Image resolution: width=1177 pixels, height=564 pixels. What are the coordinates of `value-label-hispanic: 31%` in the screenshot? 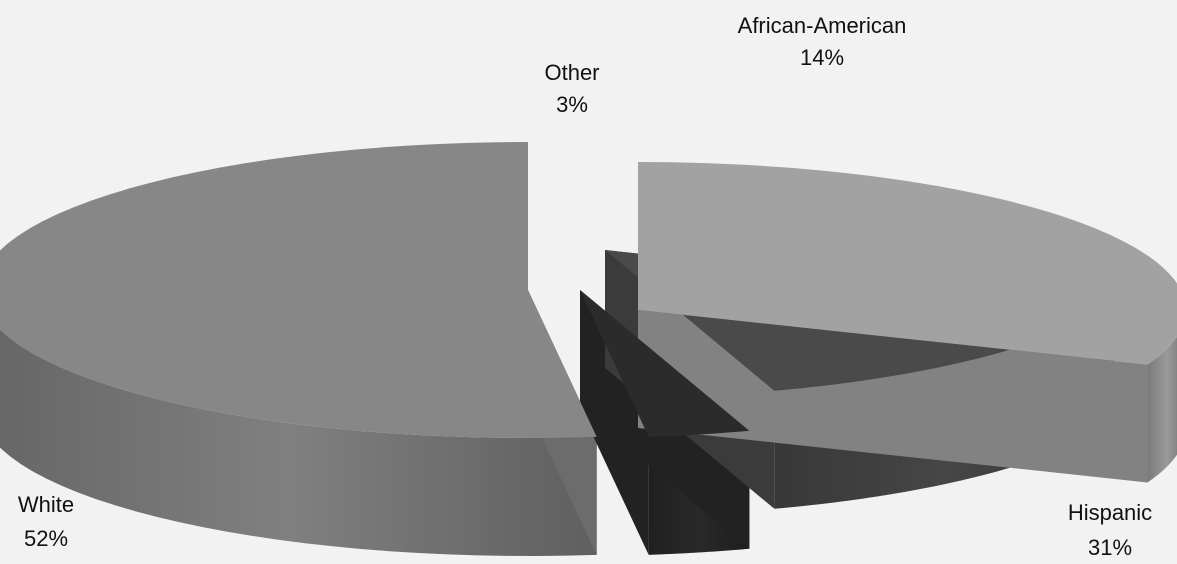 It's located at (1110, 547).